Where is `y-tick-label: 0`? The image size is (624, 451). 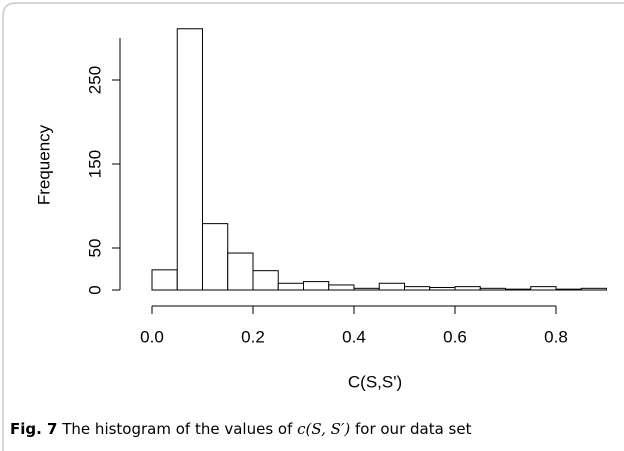
y-tick-label: 0 is located at coordinates (94, 289).